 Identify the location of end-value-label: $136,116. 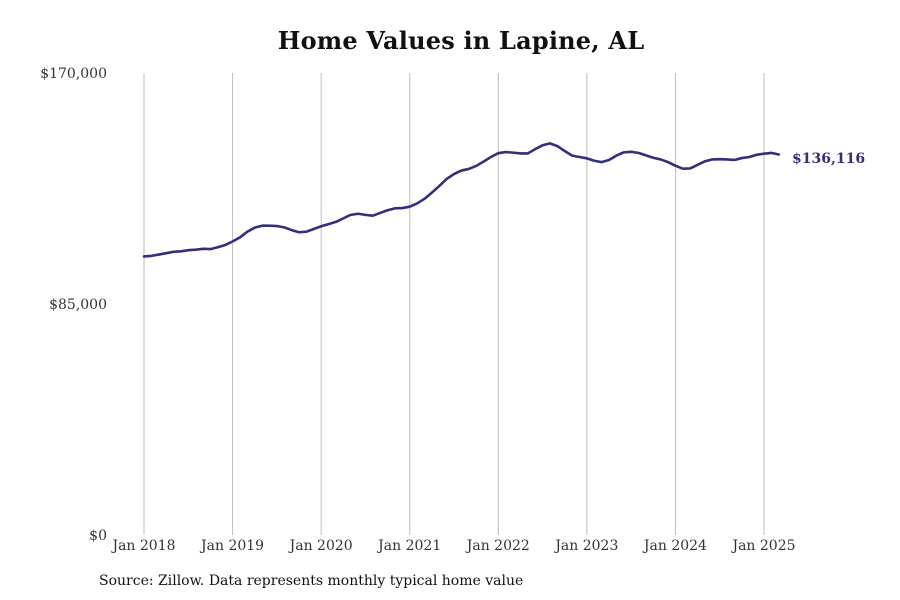
(828, 159).